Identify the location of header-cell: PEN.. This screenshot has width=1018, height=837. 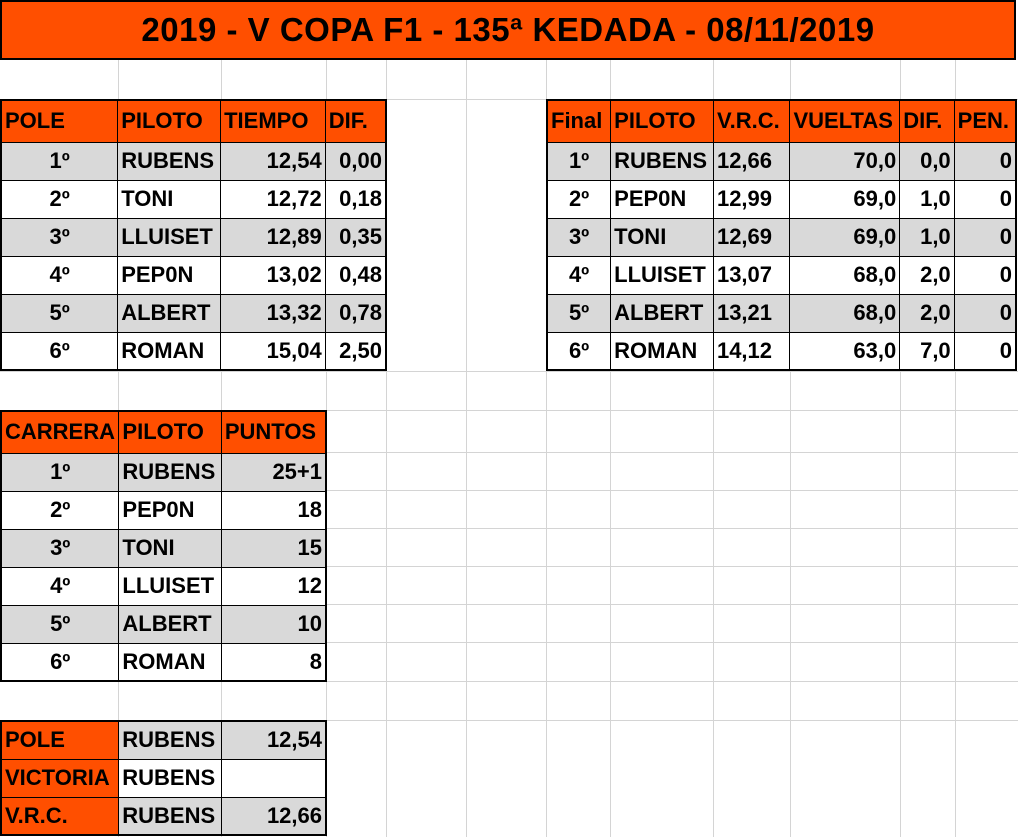
(985, 121).